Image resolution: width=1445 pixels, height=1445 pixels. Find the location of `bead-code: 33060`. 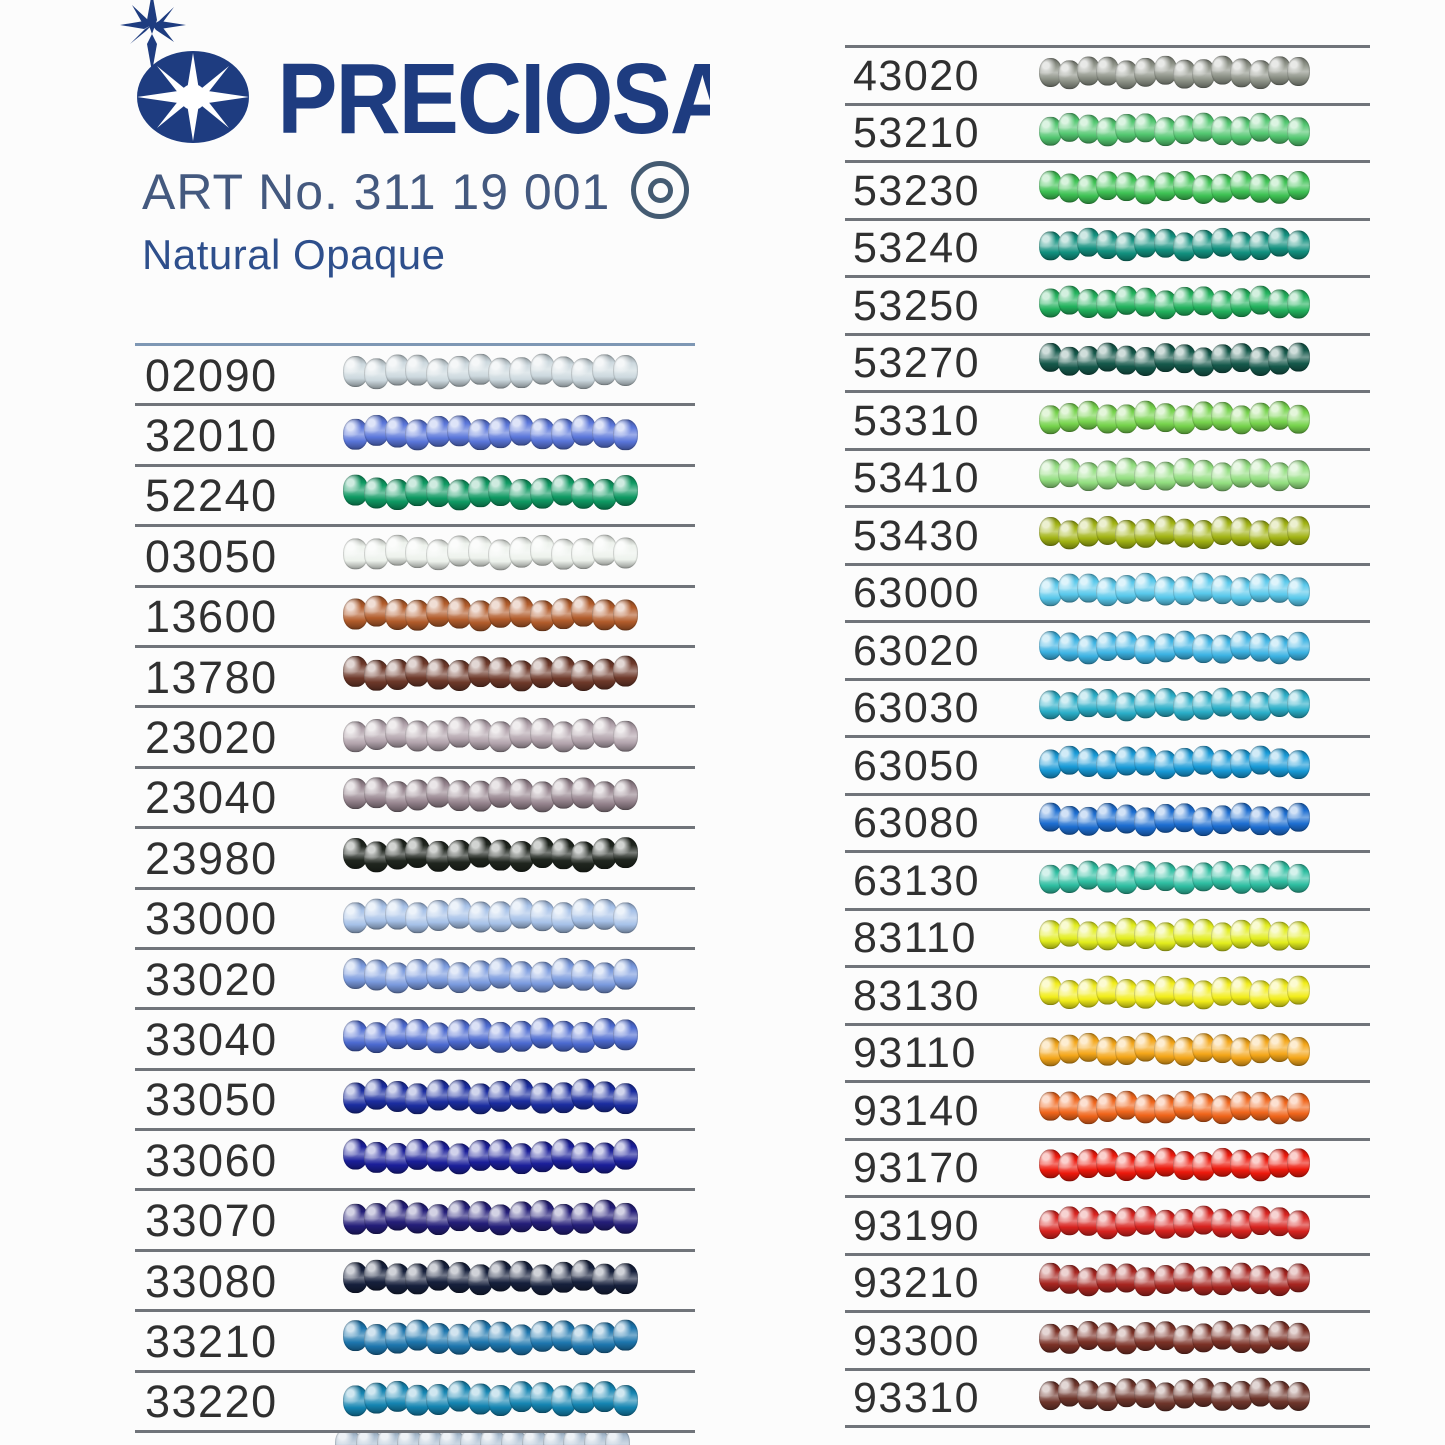

bead-code: 33060 is located at coordinates (211, 1160).